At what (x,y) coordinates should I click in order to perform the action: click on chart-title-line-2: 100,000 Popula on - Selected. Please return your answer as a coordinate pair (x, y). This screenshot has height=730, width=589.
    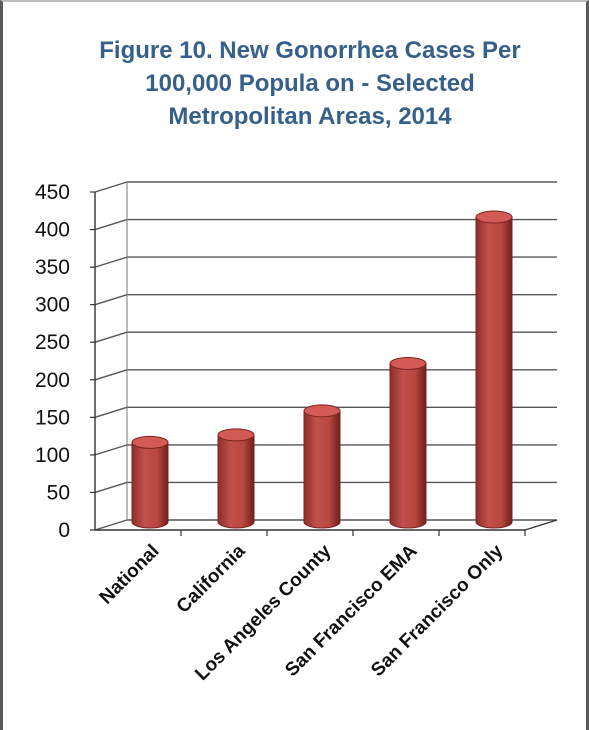
    Looking at the image, I should click on (310, 83).